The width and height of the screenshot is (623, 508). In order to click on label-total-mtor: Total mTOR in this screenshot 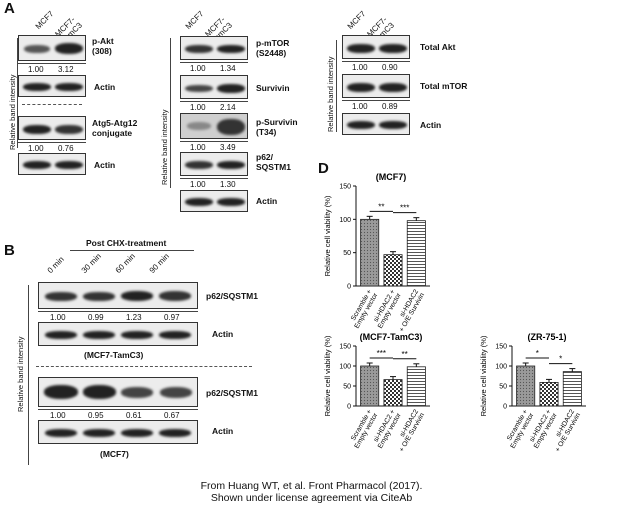, I will do `click(444, 86)`.